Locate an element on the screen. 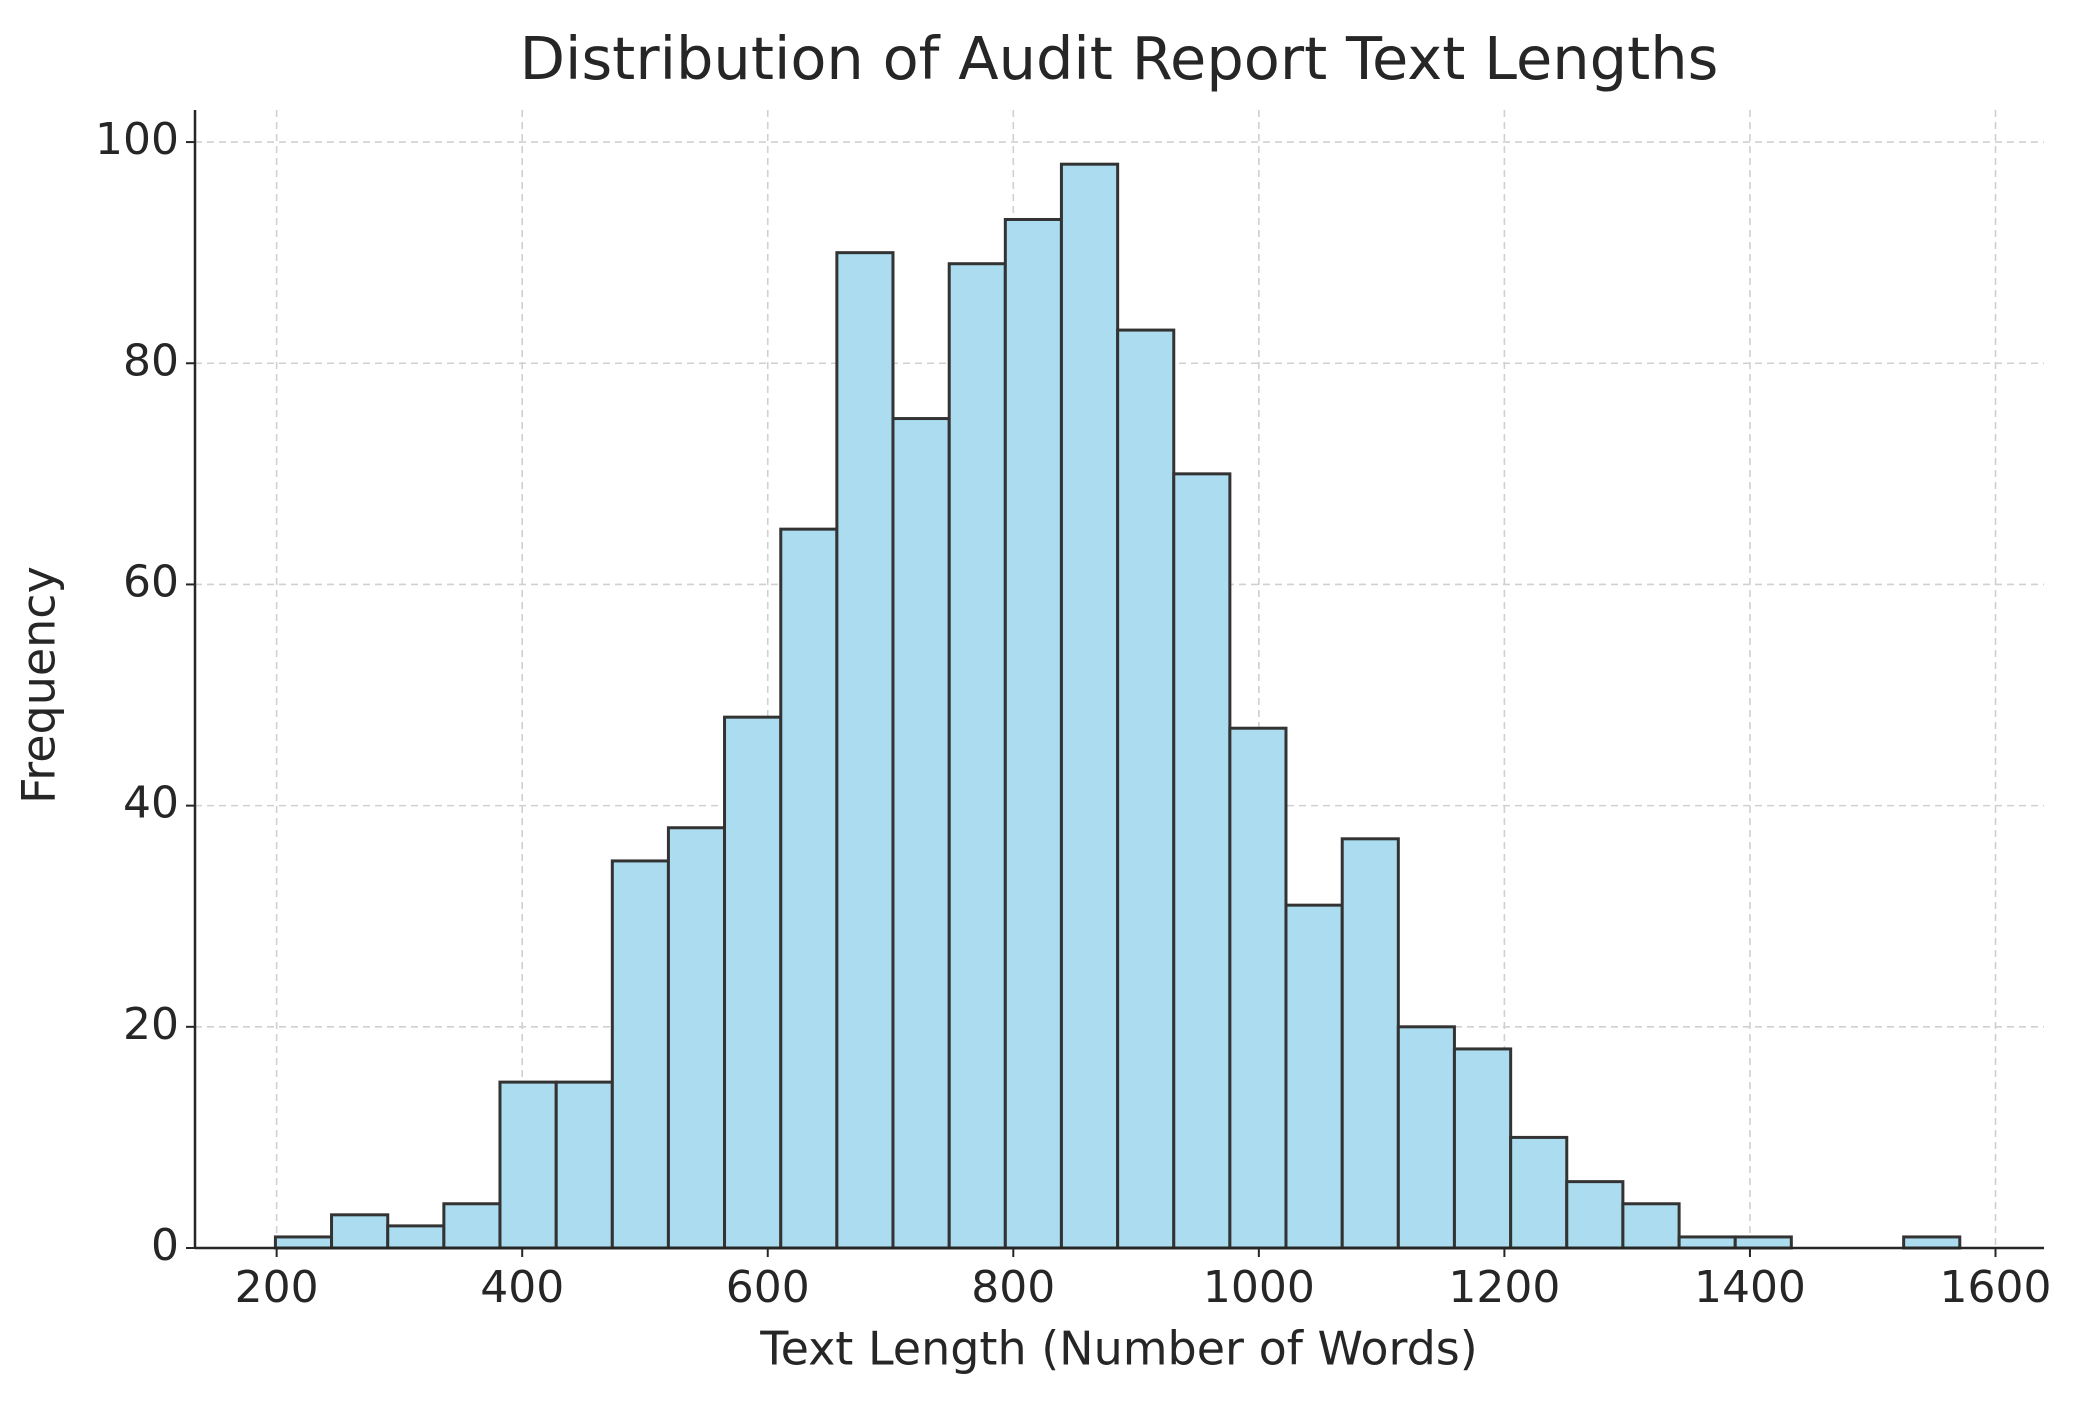 The image size is (2075, 1412). x-tick-label: 400 is located at coordinates (522, 1287).